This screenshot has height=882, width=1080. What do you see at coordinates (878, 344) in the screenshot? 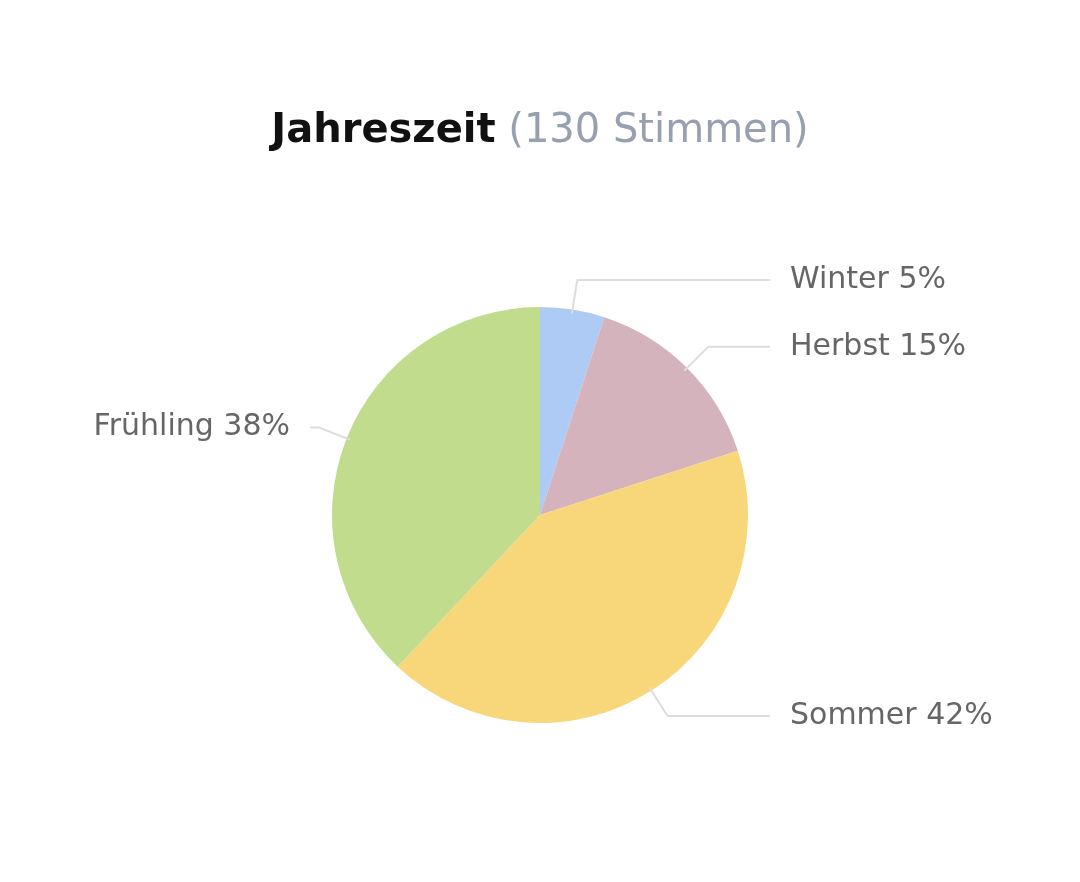
I see `slice-label: Herbst 15%` at bounding box center [878, 344].